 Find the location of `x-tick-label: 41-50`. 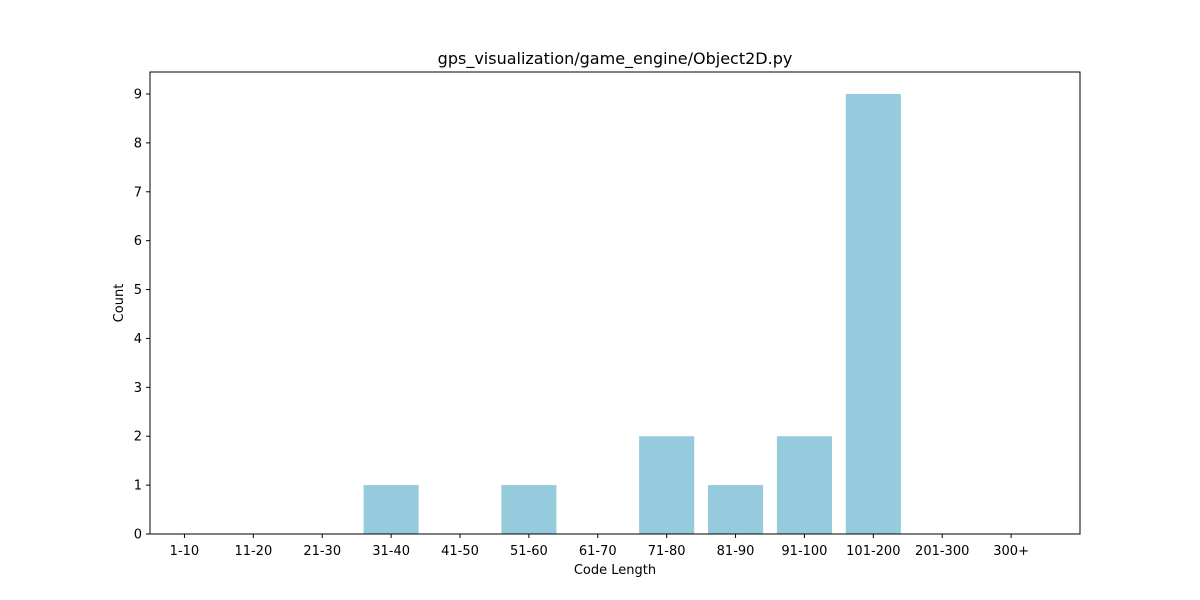

x-tick-label: 41-50 is located at coordinates (460, 551).